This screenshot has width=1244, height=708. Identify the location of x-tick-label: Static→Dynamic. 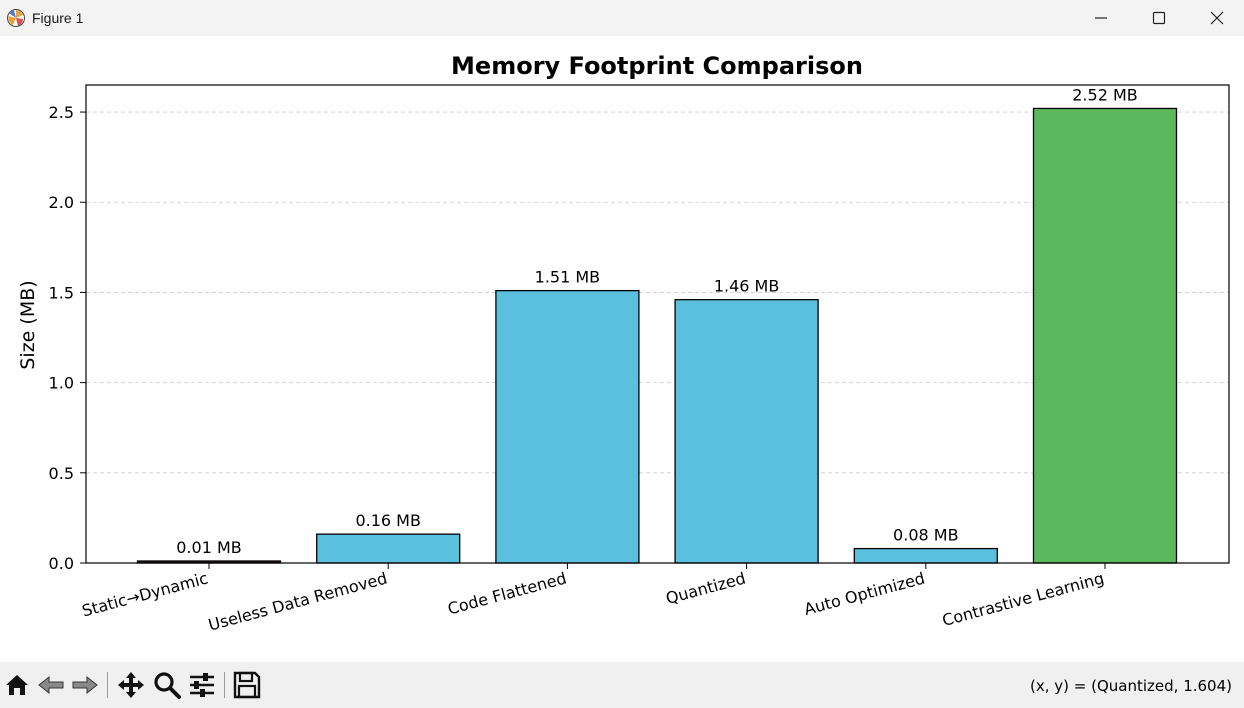
(145, 595).